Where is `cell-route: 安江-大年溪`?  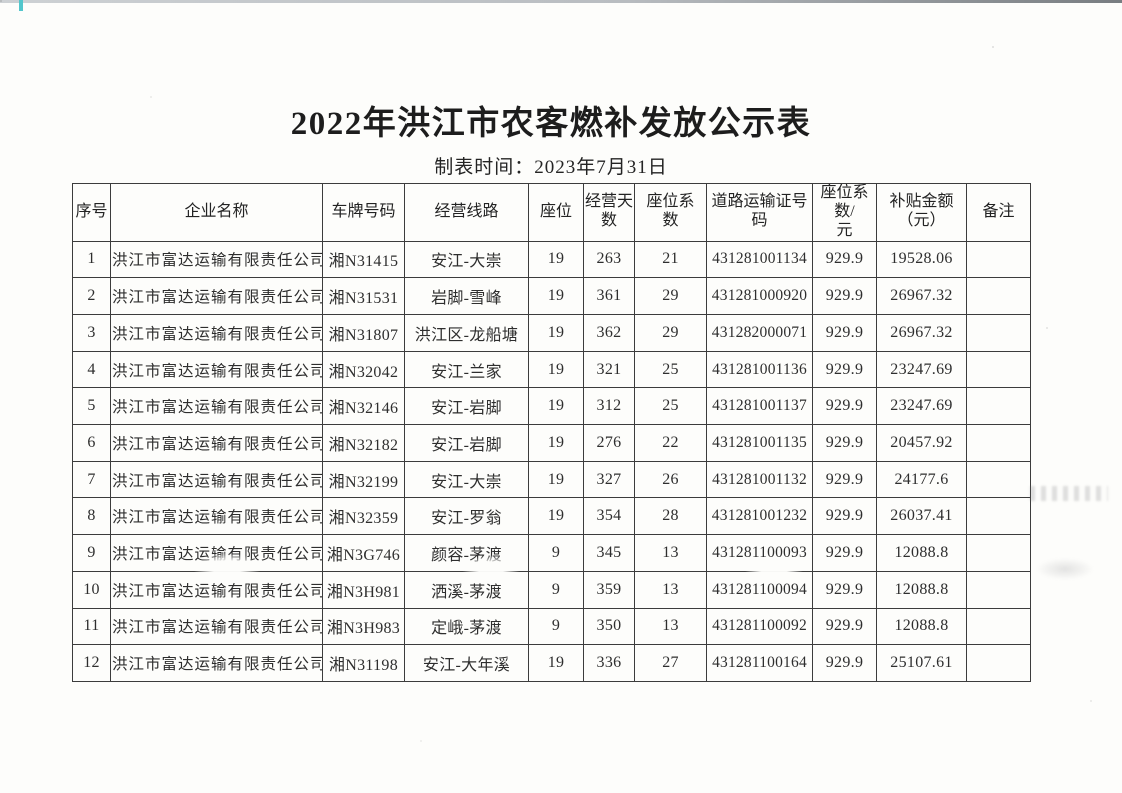 cell-route: 安江-大年溪 is located at coordinates (466, 663).